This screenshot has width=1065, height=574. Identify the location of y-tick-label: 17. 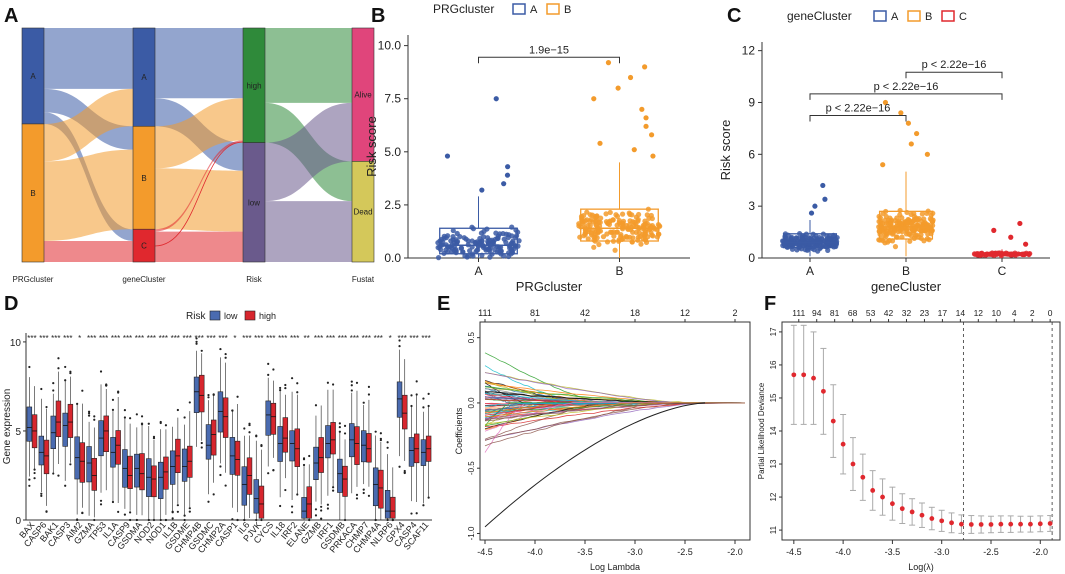
(773, 331).